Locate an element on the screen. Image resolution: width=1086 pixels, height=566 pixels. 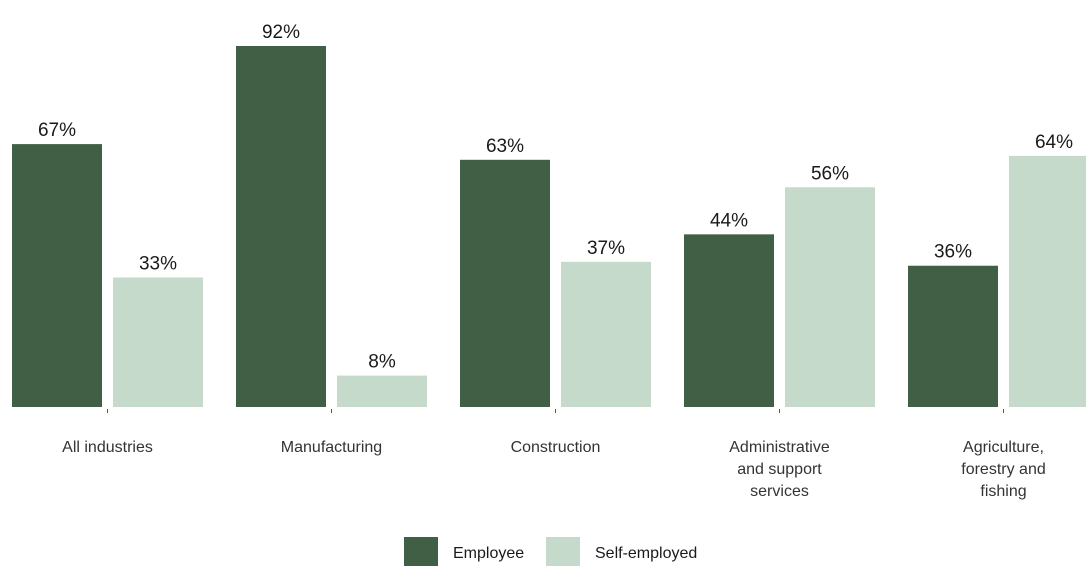
data-label: 37% is located at coordinates (606, 248).